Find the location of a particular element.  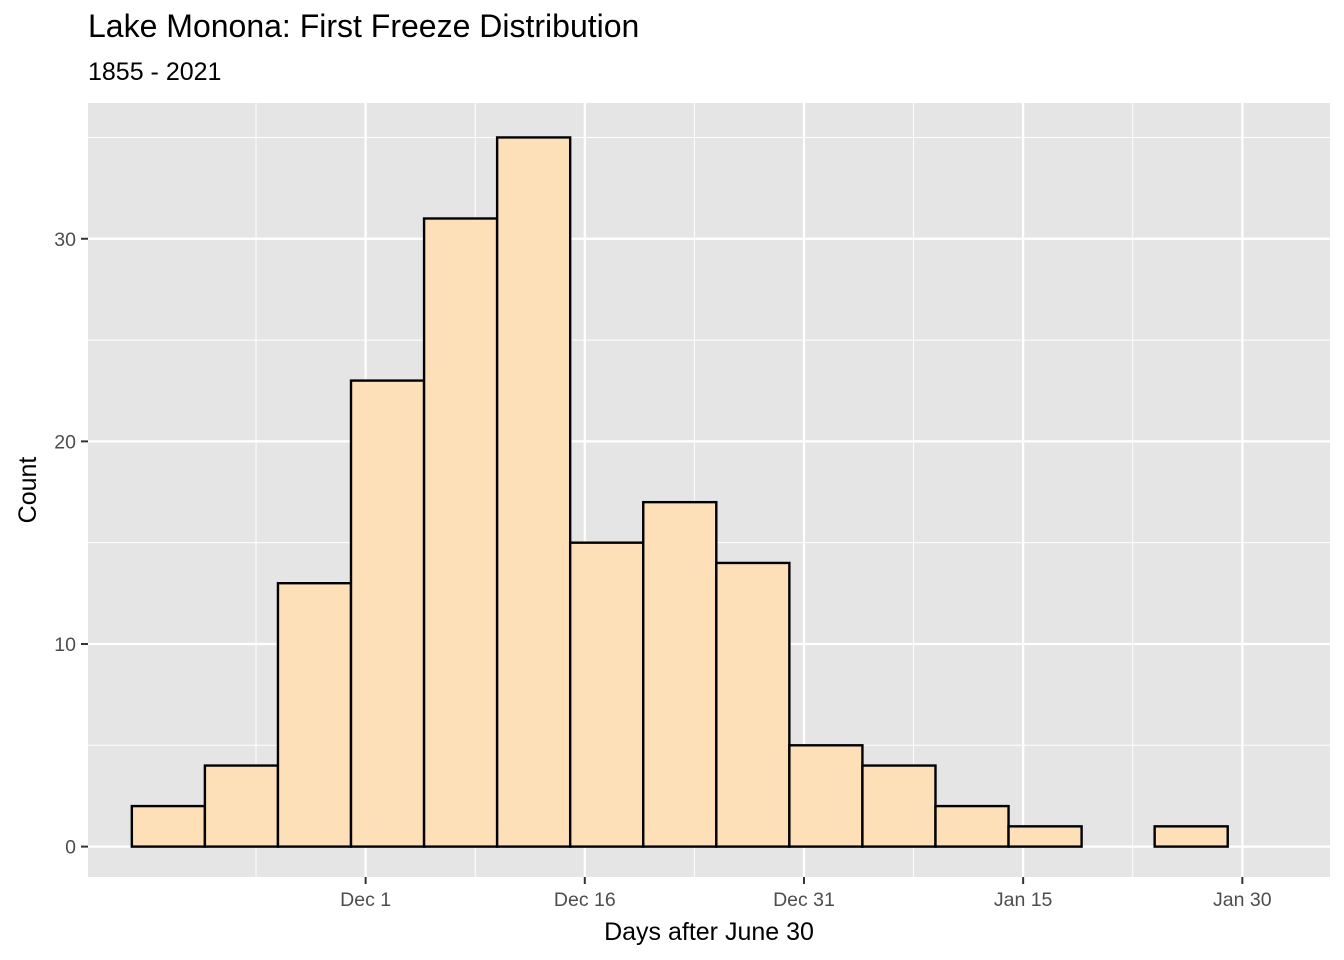

y-tick-label: 20 is located at coordinates (65, 442).